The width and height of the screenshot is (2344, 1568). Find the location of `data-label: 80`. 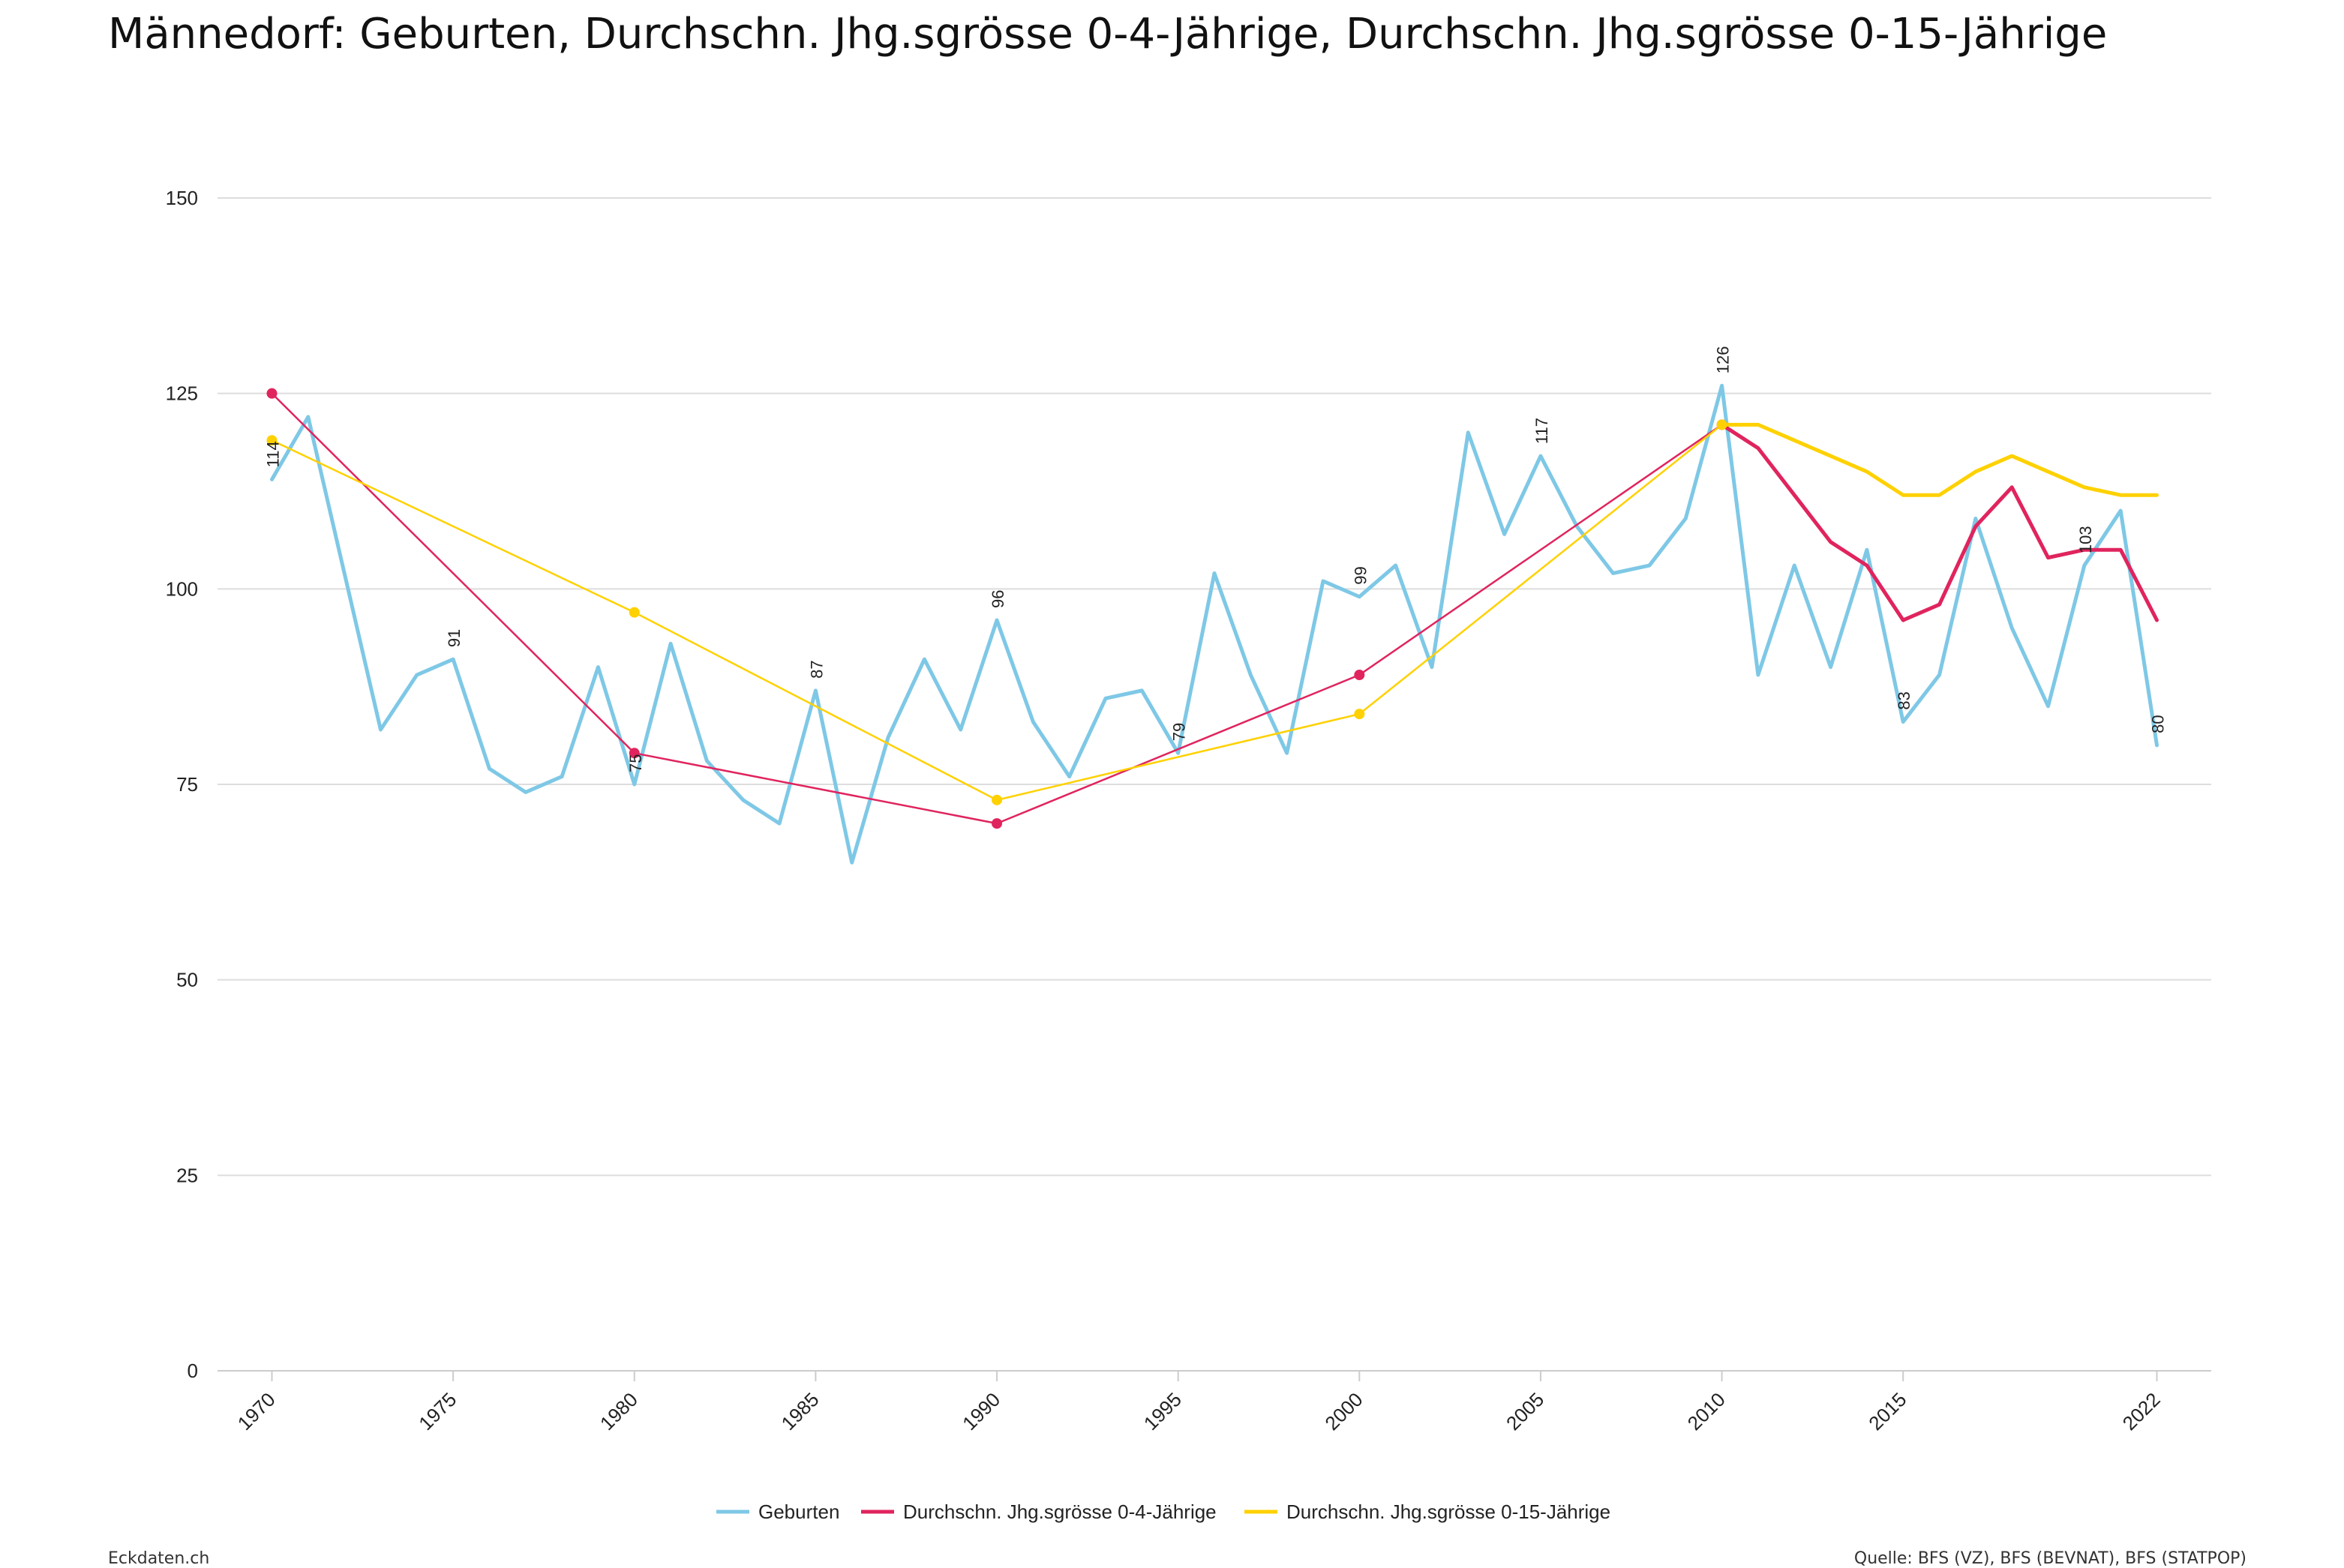

data-label: 80 is located at coordinates (2158, 724).